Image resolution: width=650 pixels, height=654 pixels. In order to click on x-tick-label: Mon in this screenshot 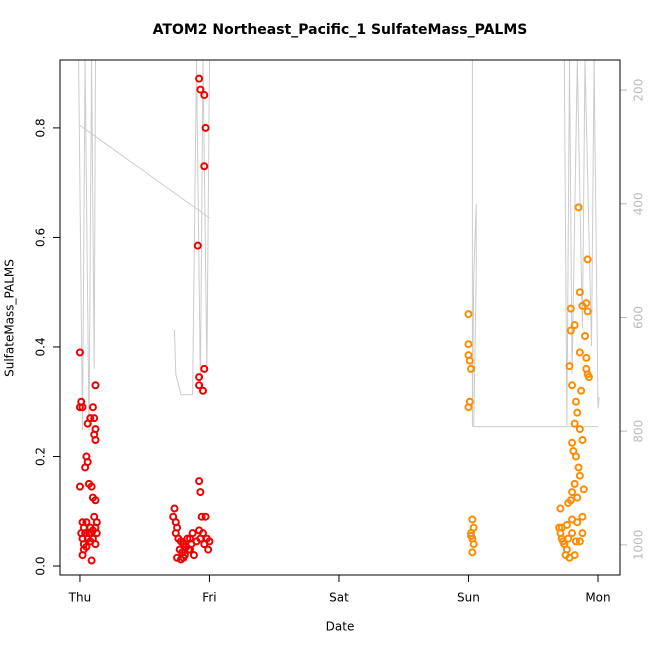, I will do `click(597, 598)`.